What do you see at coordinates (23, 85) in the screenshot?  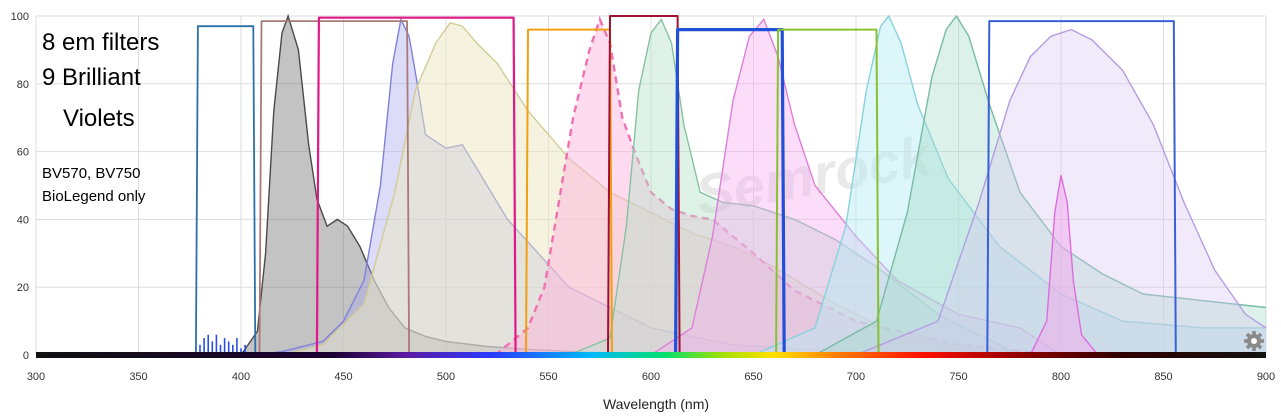 I see `y-tick-label: 80` at bounding box center [23, 85].